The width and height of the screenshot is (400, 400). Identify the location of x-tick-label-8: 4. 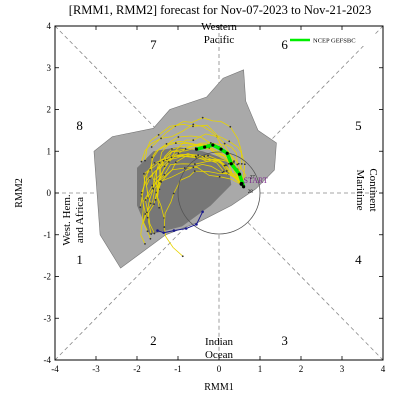
(383, 369).